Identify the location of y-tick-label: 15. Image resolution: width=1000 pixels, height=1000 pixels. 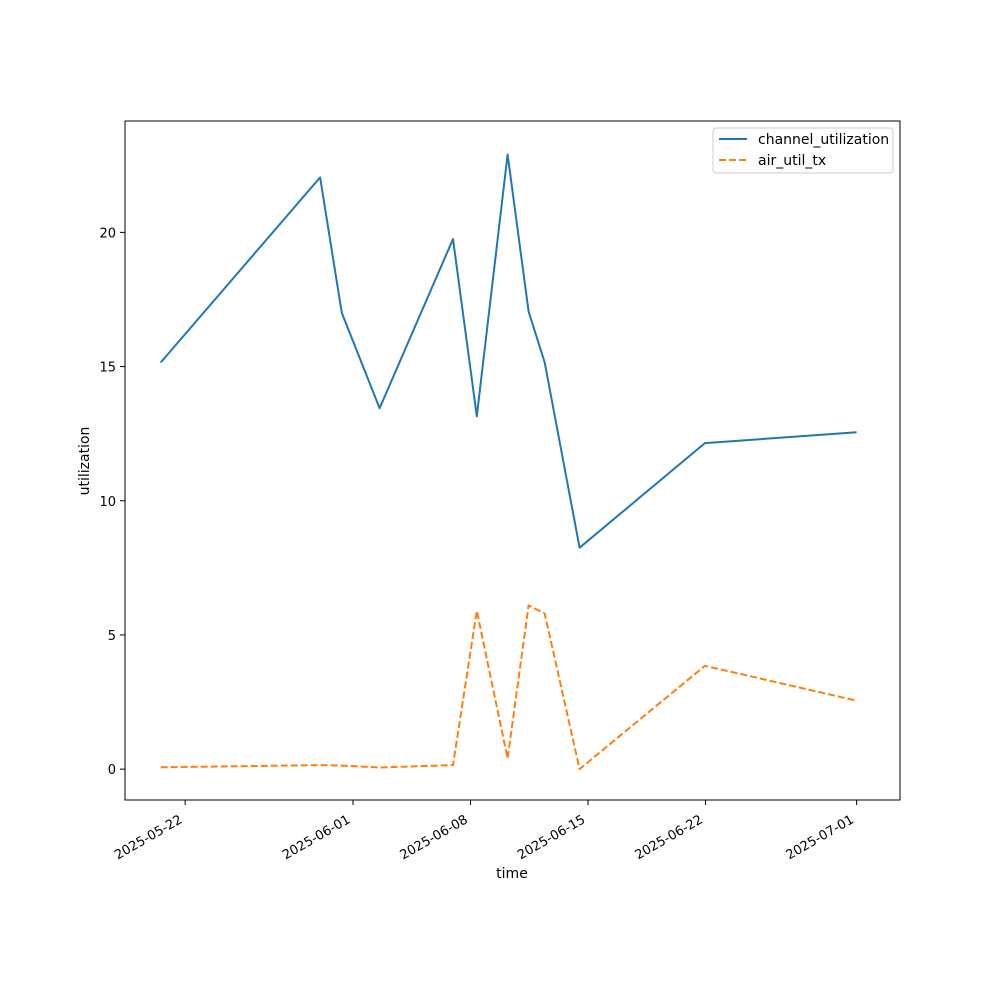
(107, 368).